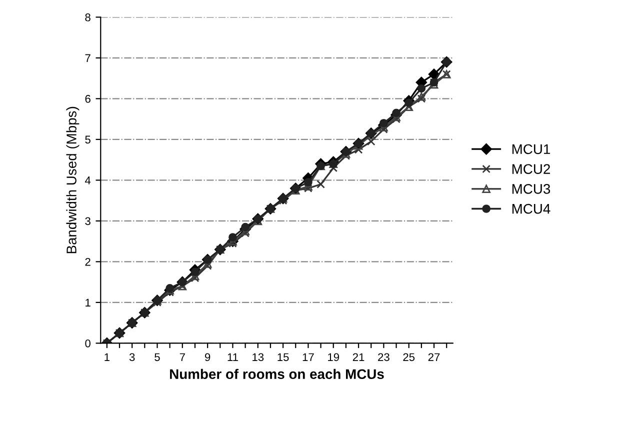 This screenshot has height=429, width=629. What do you see at coordinates (87, 262) in the screenshot?
I see `y-tick-label: 2` at bounding box center [87, 262].